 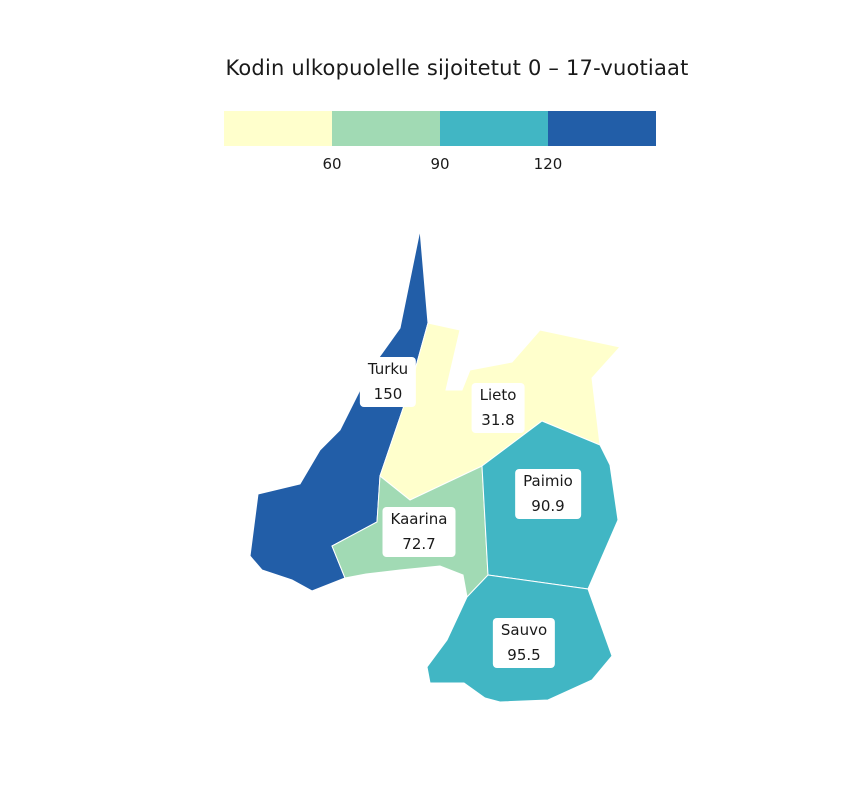 I want to click on region-value: 31.8, so click(x=498, y=420).